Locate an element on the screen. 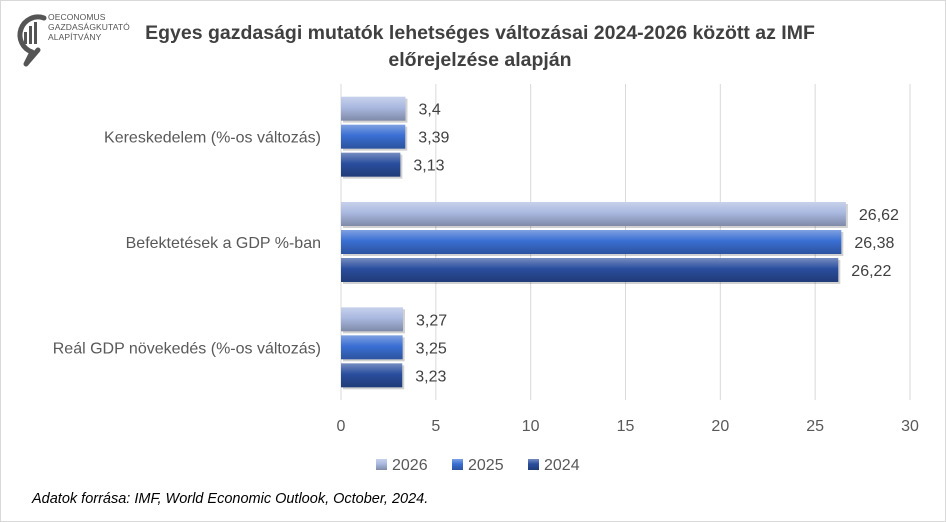 Image resolution: width=946 pixels, height=522 pixels. data-label-2026-0: 3,4 is located at coordinates (429, 110).